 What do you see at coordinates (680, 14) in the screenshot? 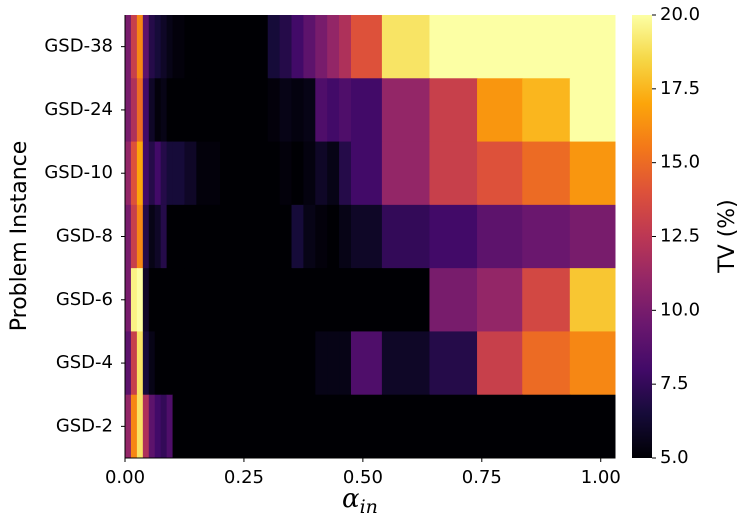
I see `colorbar-tick-label: 20.0` at bounding box center [680, 14].